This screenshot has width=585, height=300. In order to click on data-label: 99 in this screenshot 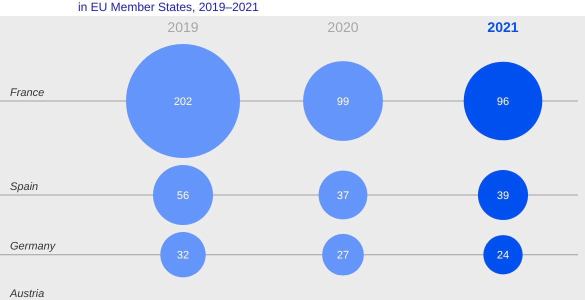, I will do `click(343, 102)`.